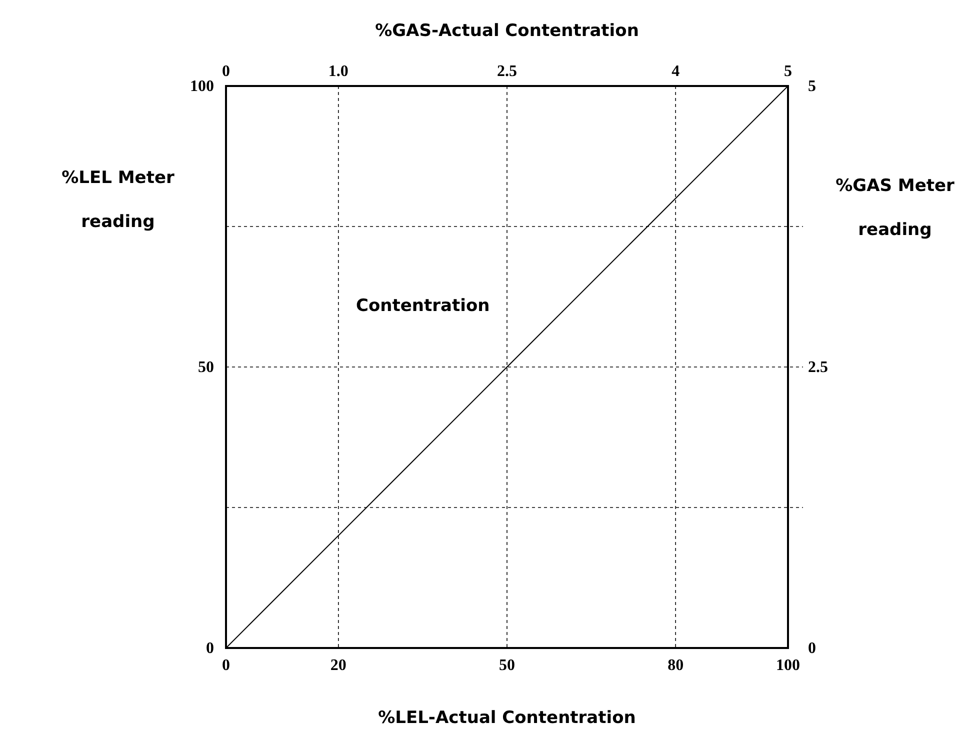 This screenshot has width=964, height=733. Describe the element at coordinates (210, 648) in the screenshot. I see `y-tick-label: 0` at that location.